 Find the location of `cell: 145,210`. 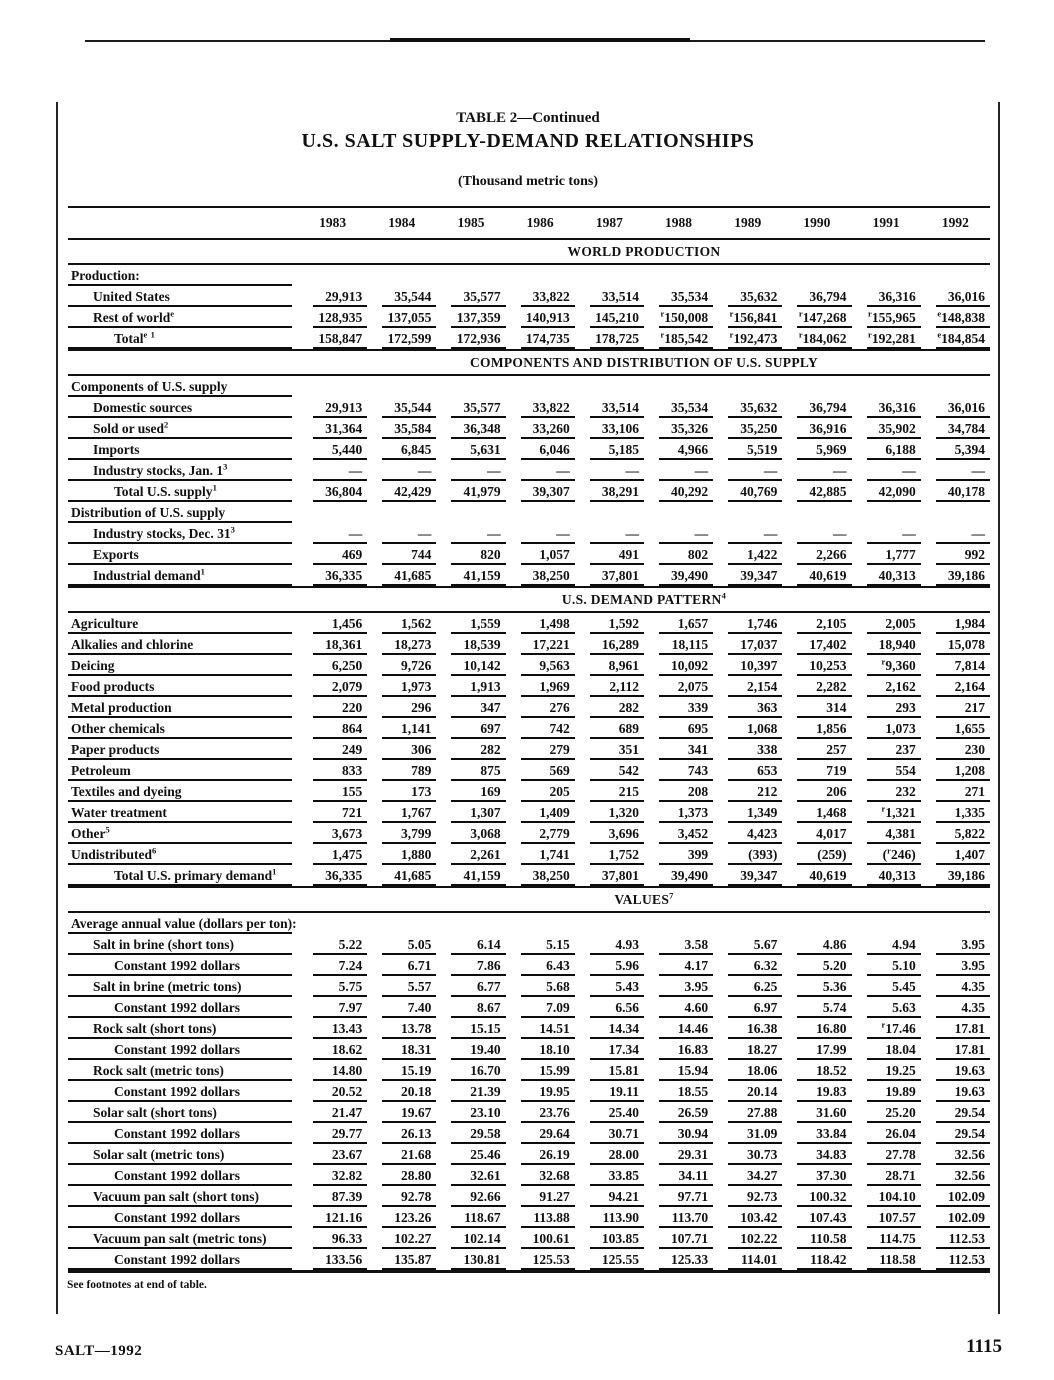

cell: 145,210 is located at coordinates (609, 317).